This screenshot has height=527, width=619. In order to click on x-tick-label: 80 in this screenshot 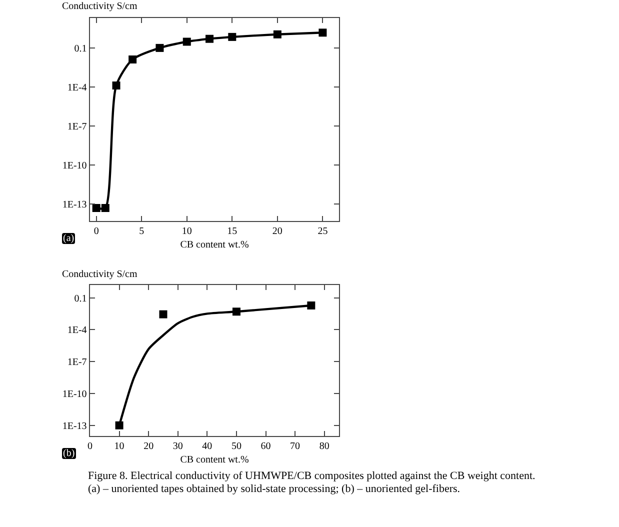, I will do `click(324, 446)`.